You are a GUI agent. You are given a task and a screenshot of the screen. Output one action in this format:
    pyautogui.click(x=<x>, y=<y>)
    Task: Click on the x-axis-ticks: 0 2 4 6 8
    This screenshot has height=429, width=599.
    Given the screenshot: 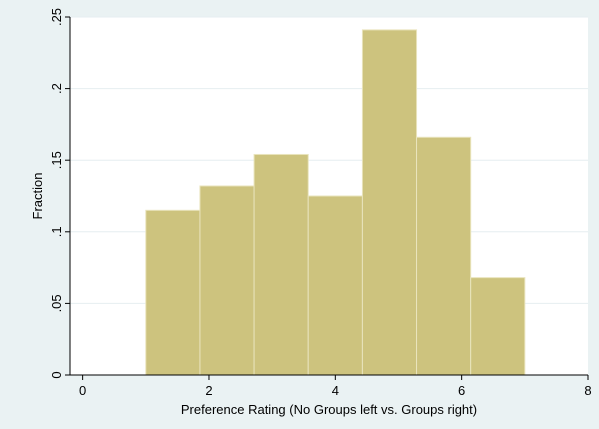 What is the action you would take?
    pyautogui.click(x=335, y=386)
    